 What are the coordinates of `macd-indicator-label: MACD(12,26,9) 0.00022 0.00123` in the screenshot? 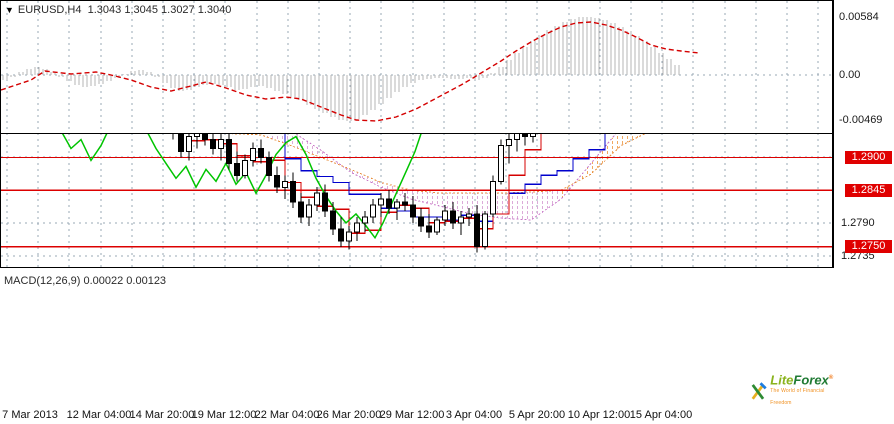 It's located at (85, 281).